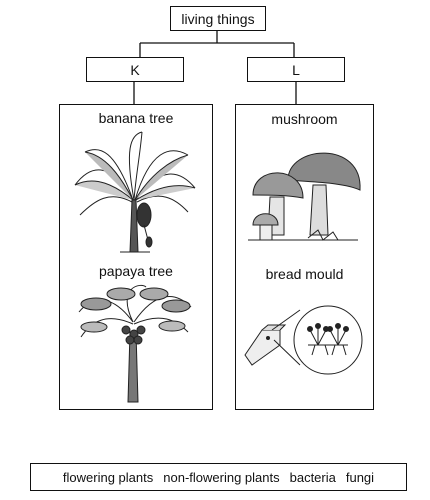 The height and width of the screenshot is (500, 430). I want to click on group-l-label: L, so click(296, 69).